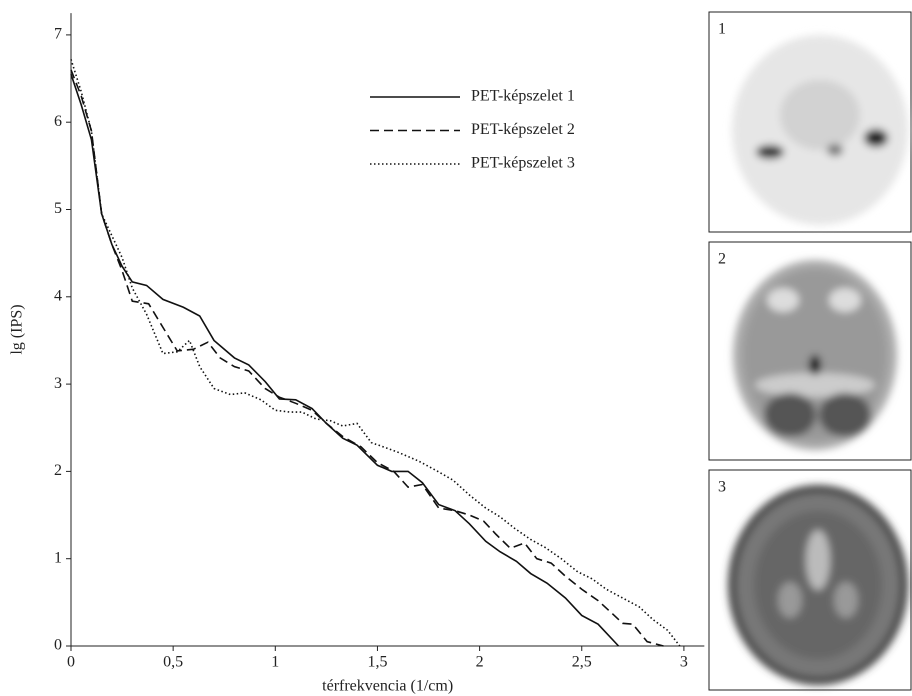 The image size is (912, 696). I want to click on pet-panel: 2, so click(810, 351).